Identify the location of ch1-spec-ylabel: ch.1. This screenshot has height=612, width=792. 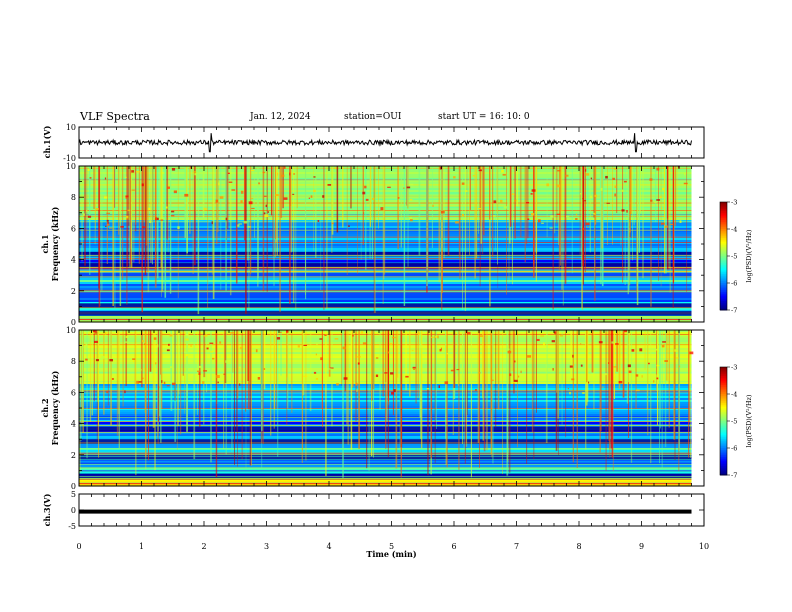
(45, 243).